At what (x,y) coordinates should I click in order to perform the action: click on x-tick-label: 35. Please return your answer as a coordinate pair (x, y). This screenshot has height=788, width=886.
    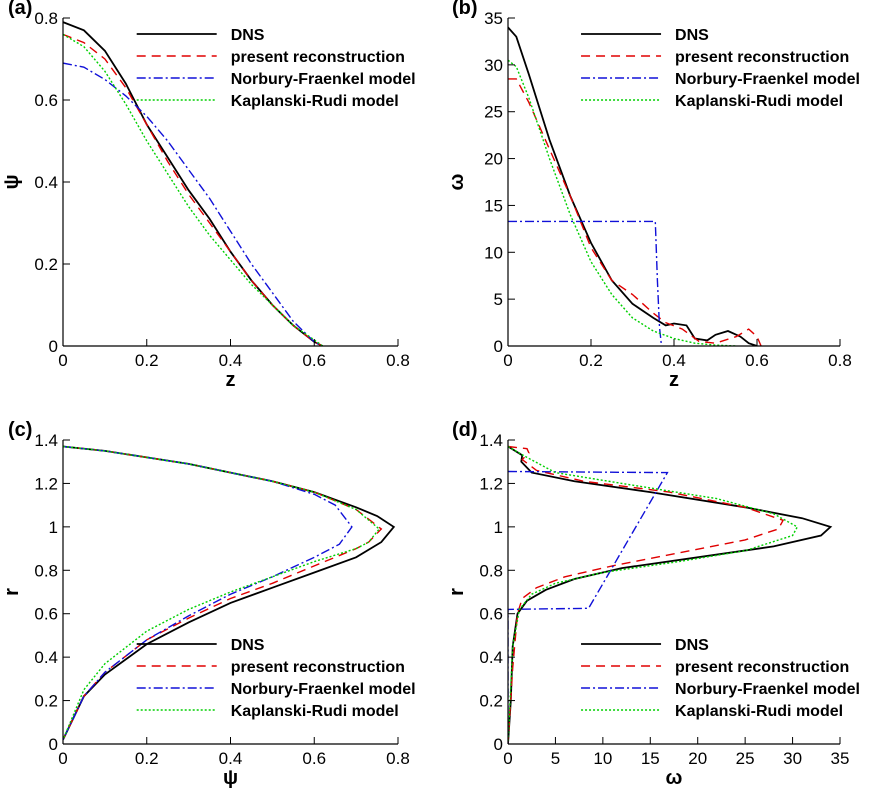
    Looking at the image, I should click on (840, 758).